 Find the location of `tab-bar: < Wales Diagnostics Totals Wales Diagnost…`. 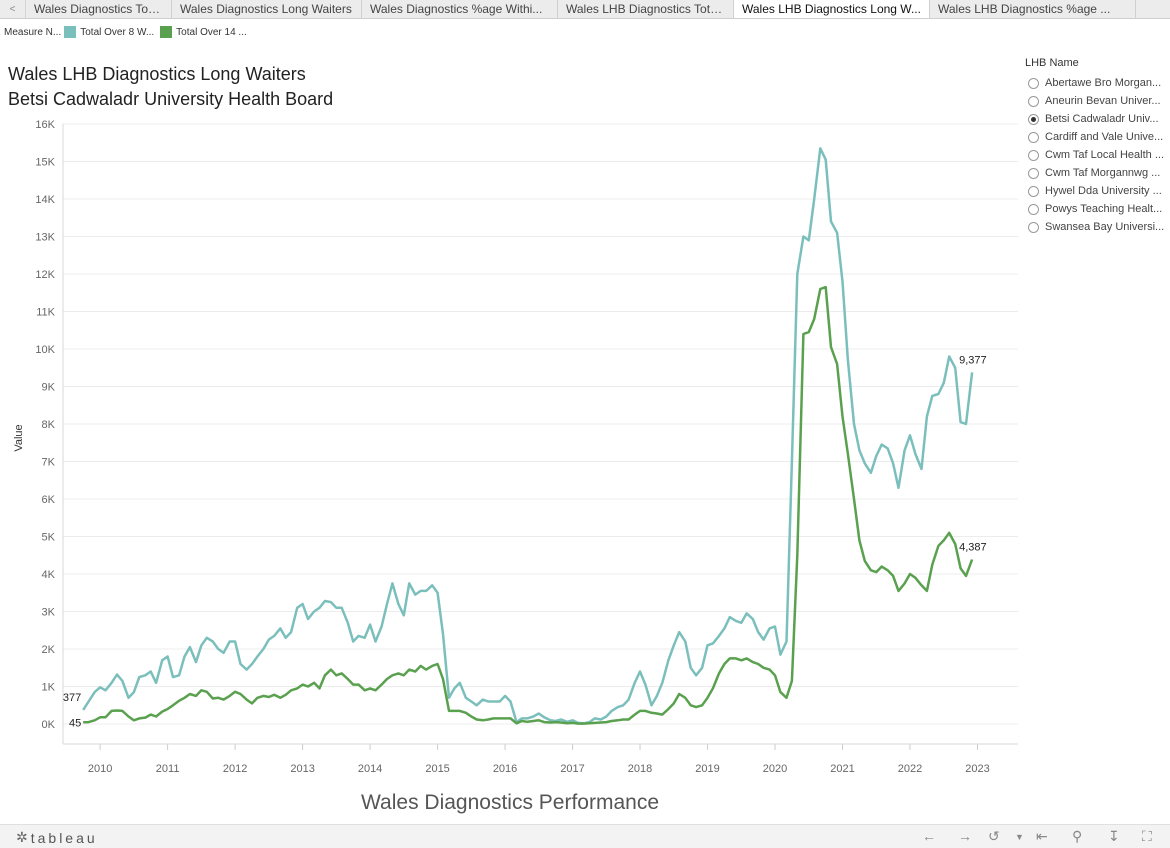

tab-bar: < Wales Diagnostics Totals Wales Diagnost… is located at coordinates (585, 9).